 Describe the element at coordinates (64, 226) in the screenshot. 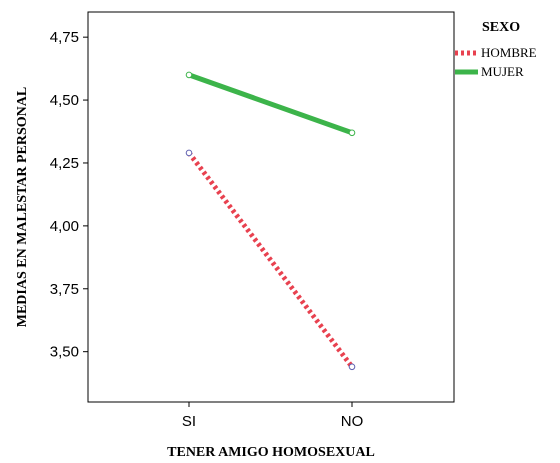

I see `y-tick-label: 4,00` at that location.